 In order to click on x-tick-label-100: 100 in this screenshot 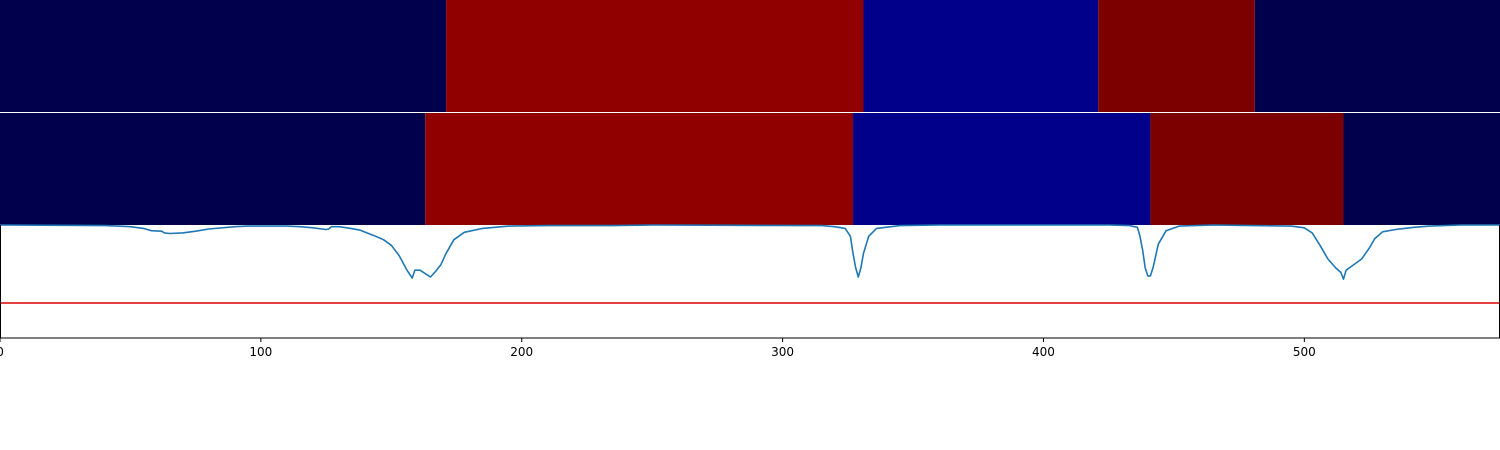, I will do `click(260, 352)`.